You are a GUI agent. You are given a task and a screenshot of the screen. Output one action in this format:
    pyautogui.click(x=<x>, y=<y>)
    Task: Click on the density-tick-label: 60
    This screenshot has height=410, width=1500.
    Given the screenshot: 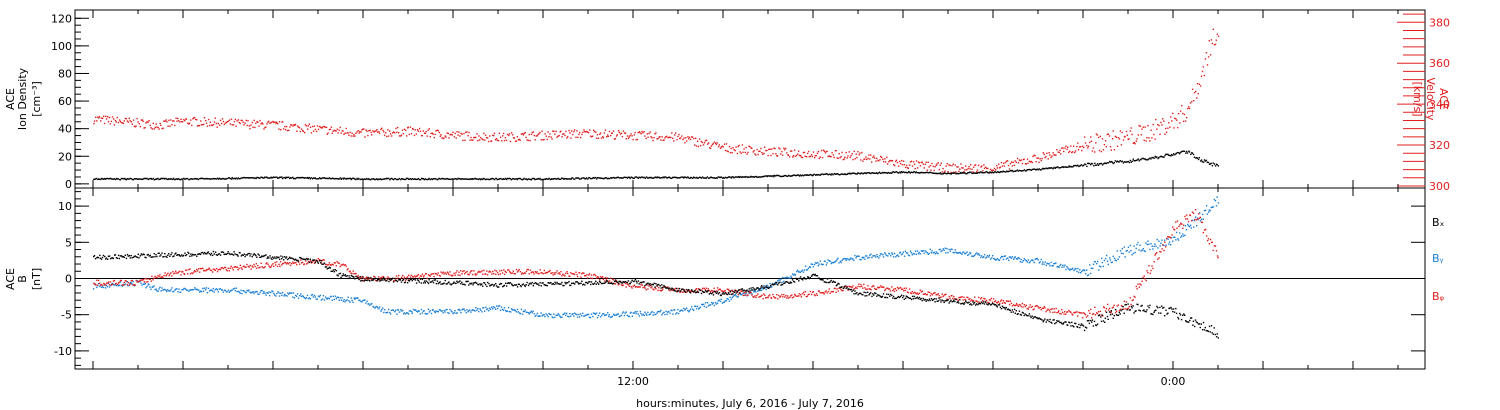 What is the action you would take?
    pyautogui.click(x=65, y=101)
    